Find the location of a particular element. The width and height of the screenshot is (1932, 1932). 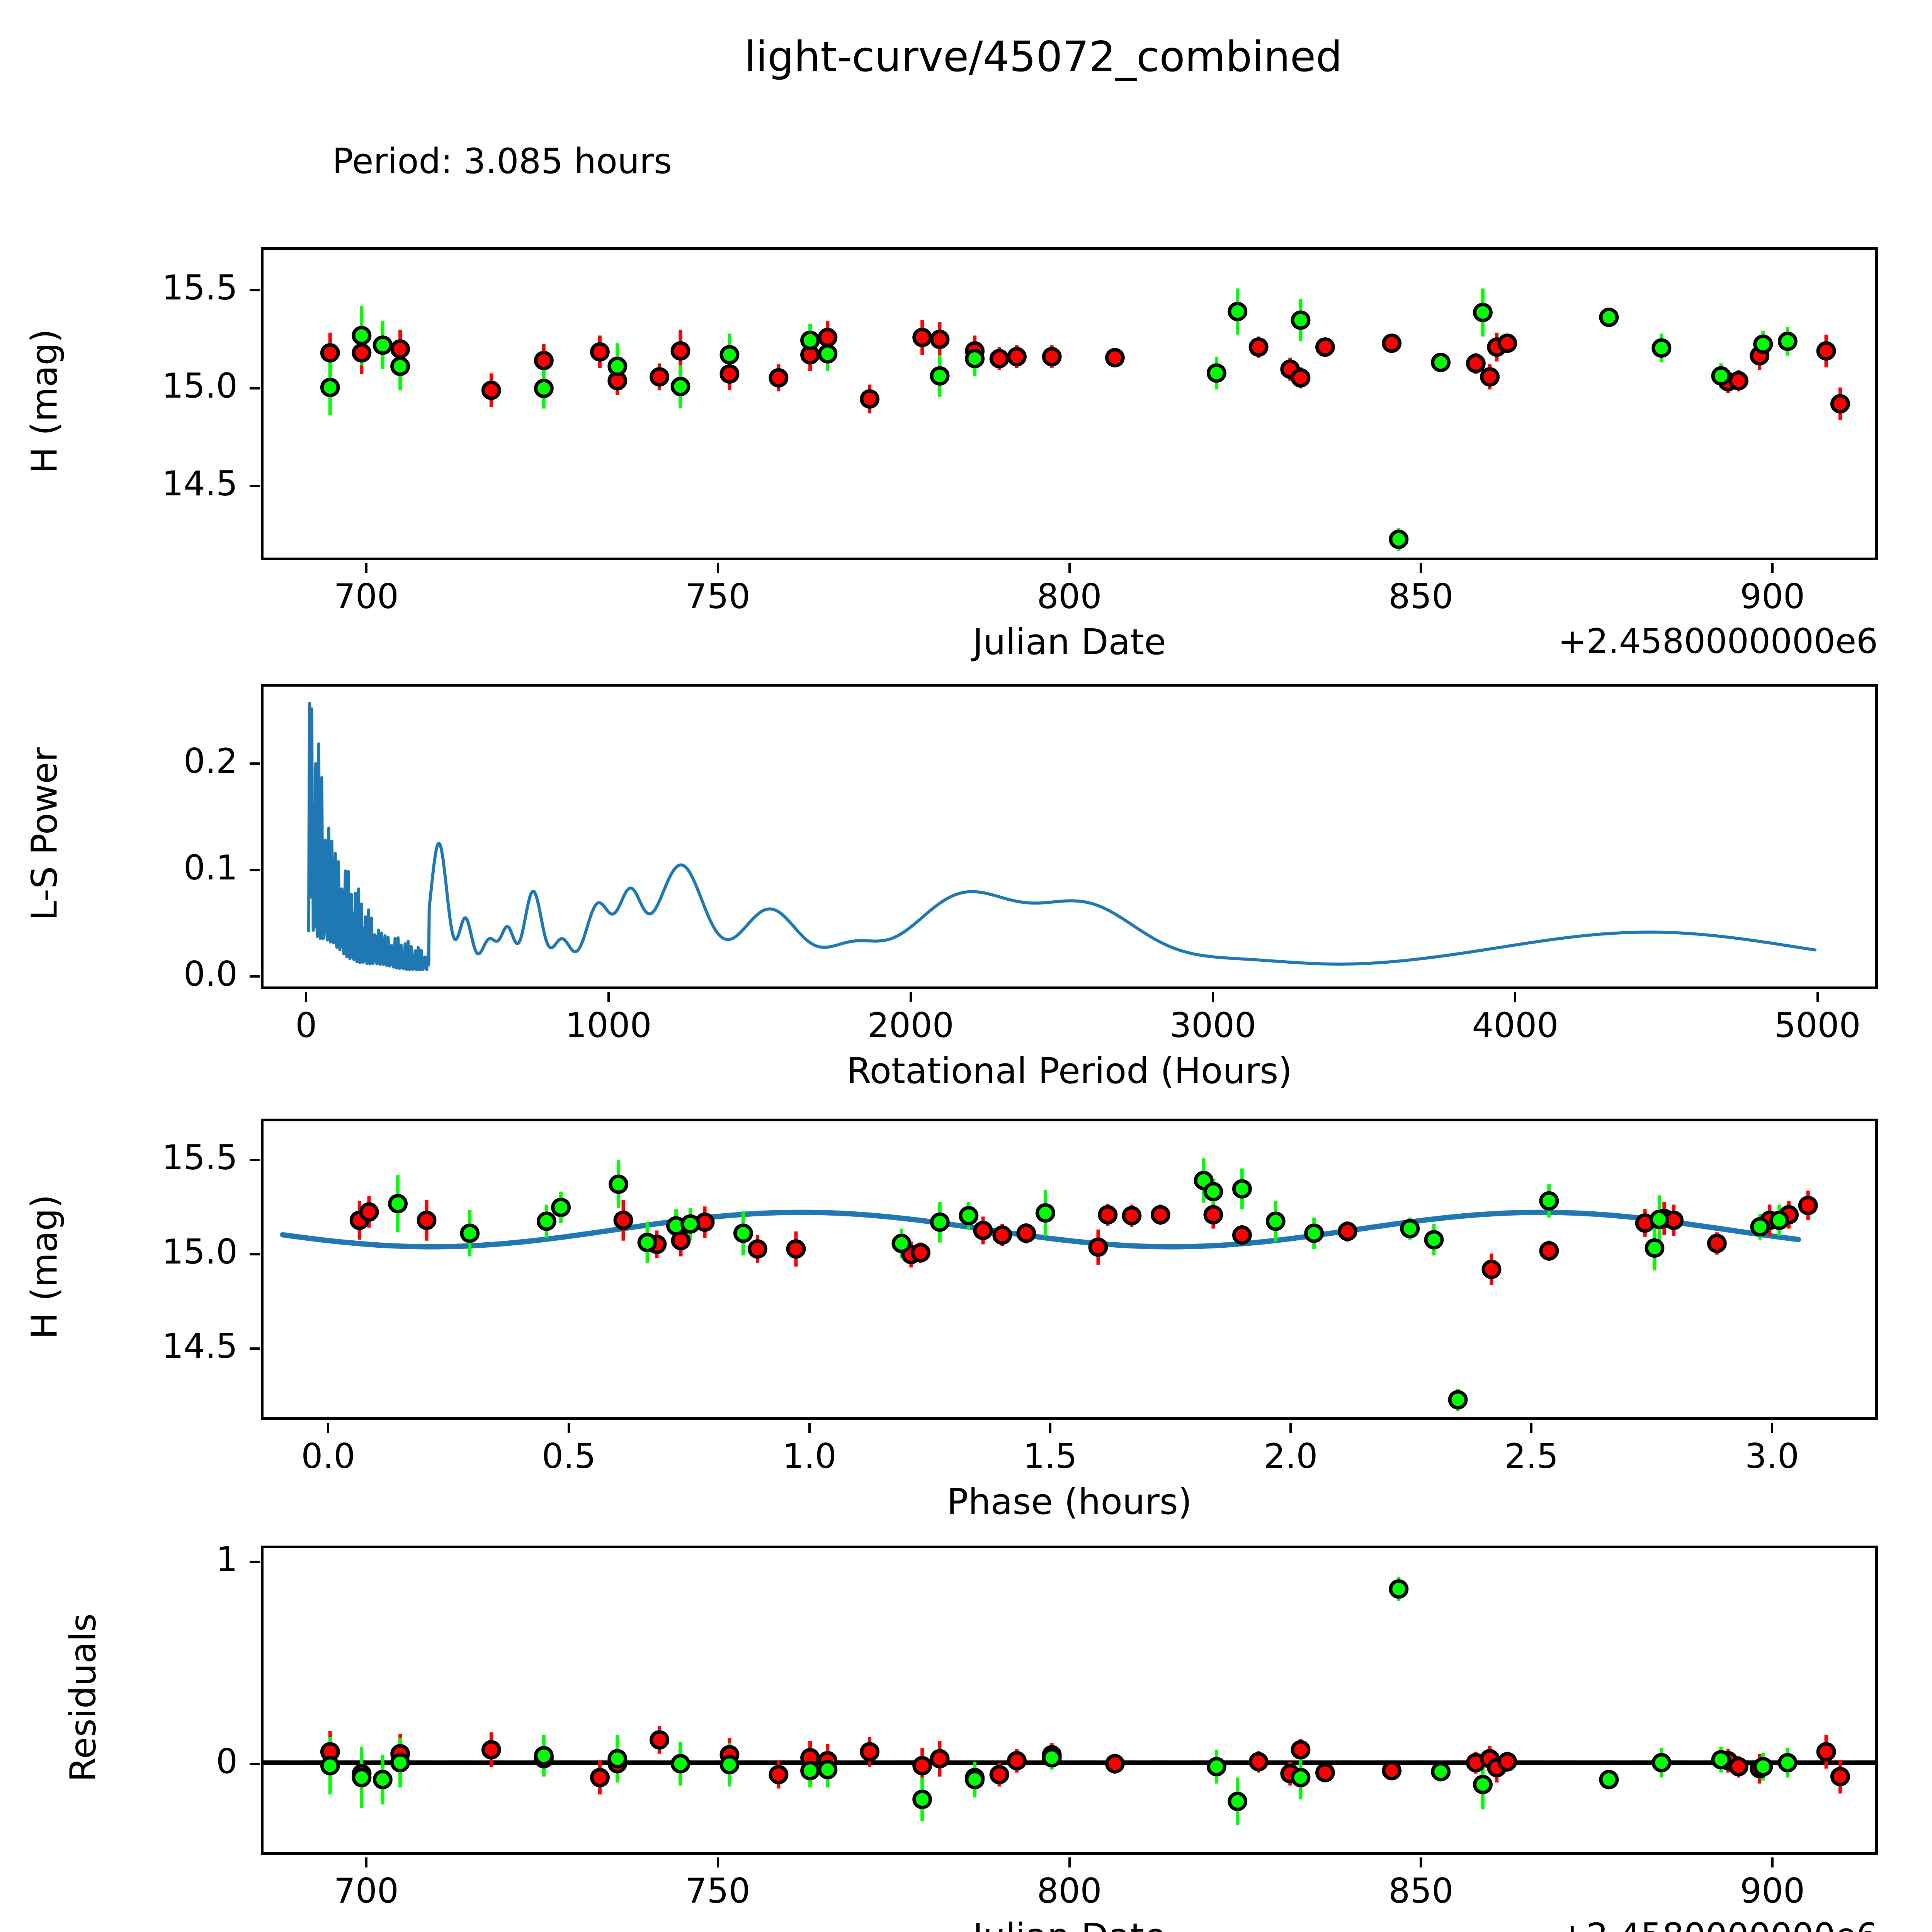

y-tick-label-residuals-0: 0 is located at coordinates (227, 1761).